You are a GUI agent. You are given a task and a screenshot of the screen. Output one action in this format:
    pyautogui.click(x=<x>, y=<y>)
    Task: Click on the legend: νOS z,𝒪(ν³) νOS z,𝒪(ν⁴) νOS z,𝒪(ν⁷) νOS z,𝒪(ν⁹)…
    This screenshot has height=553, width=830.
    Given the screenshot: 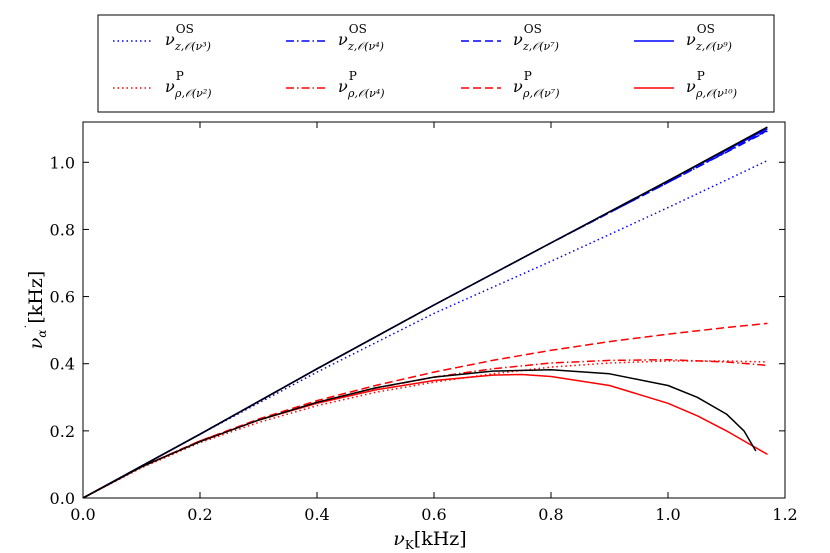 What is the action you would take?
    pyautogui.click(x=436, y=63)
    